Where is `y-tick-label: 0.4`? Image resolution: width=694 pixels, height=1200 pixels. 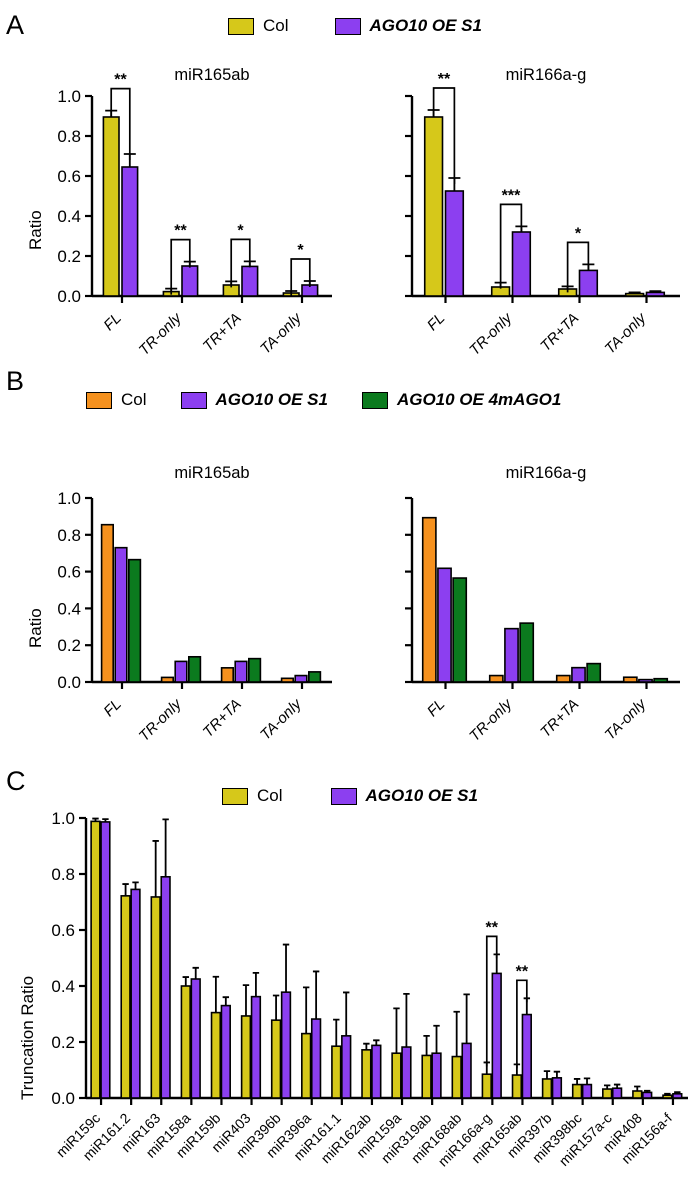
y-tick-label: 0.4 is located at coordinates (69, 216).